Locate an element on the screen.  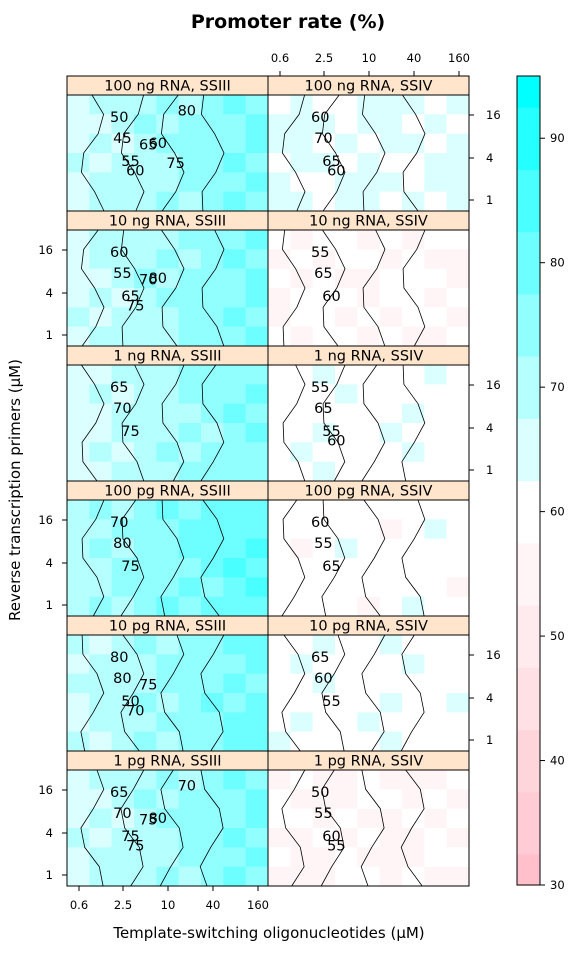
panel-strip-label: 10 ng RNA, SSIV is located at coordinates (368, 222).